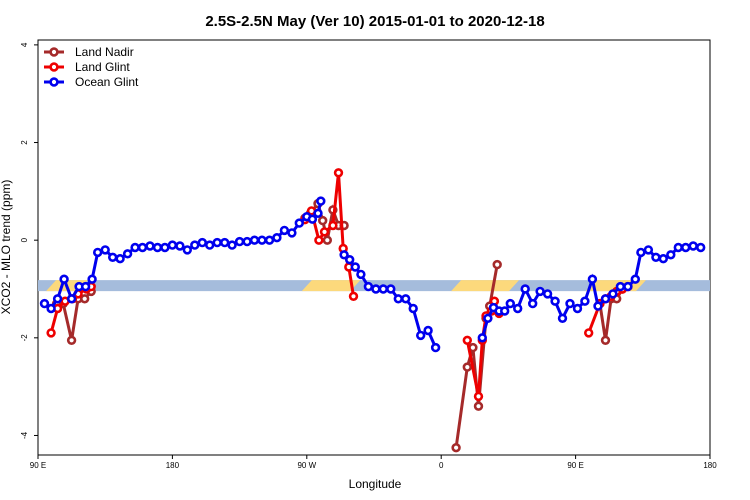 The image size is (750, 500). I want to click on x-tick-label-4: 90 E, so click(575, 465).